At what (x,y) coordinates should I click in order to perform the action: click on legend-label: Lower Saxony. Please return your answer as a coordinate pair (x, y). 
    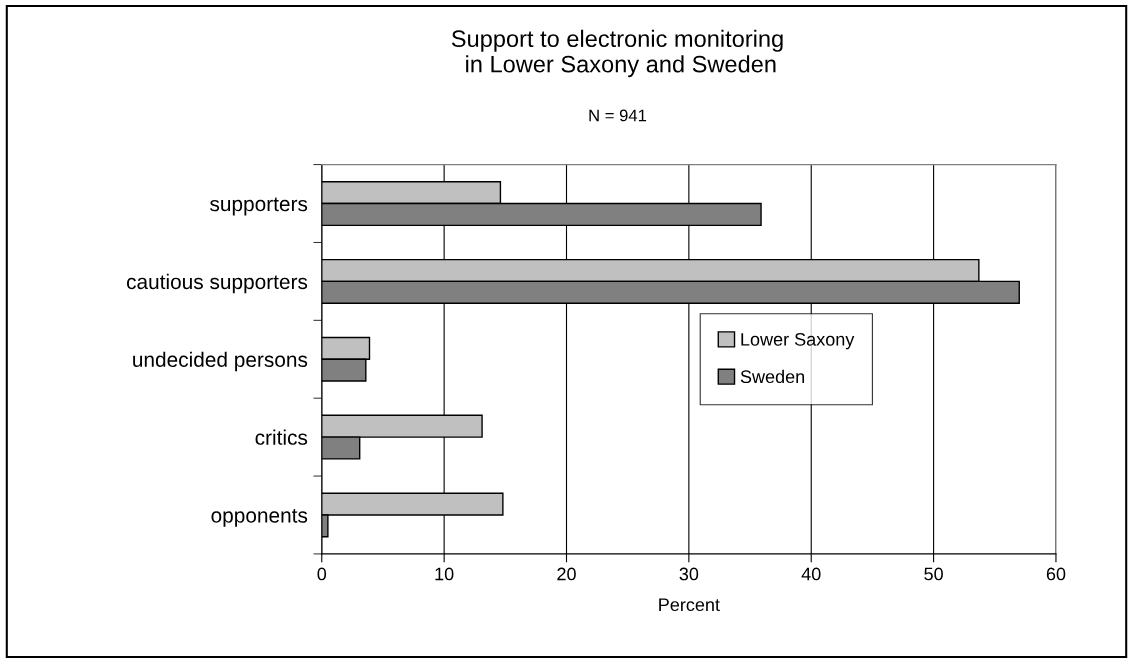
    Looking at the image, I should click on (798, 341).